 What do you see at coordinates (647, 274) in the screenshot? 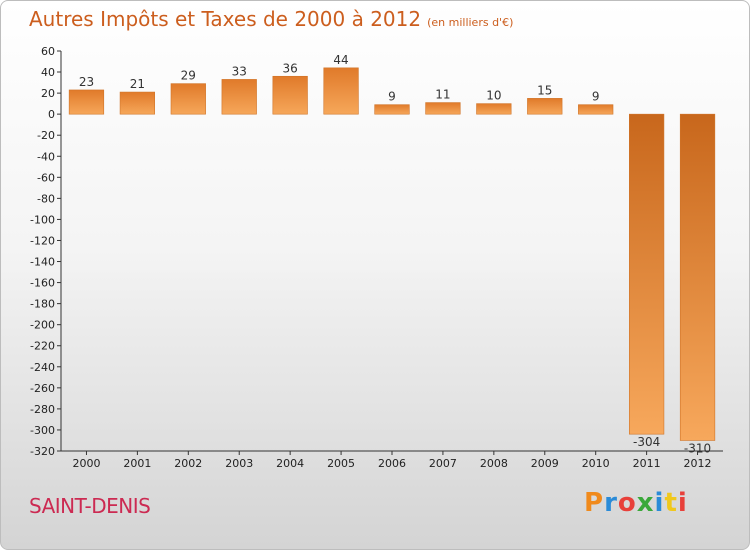
I see `bar-2011` at bounding box center [647, 274].